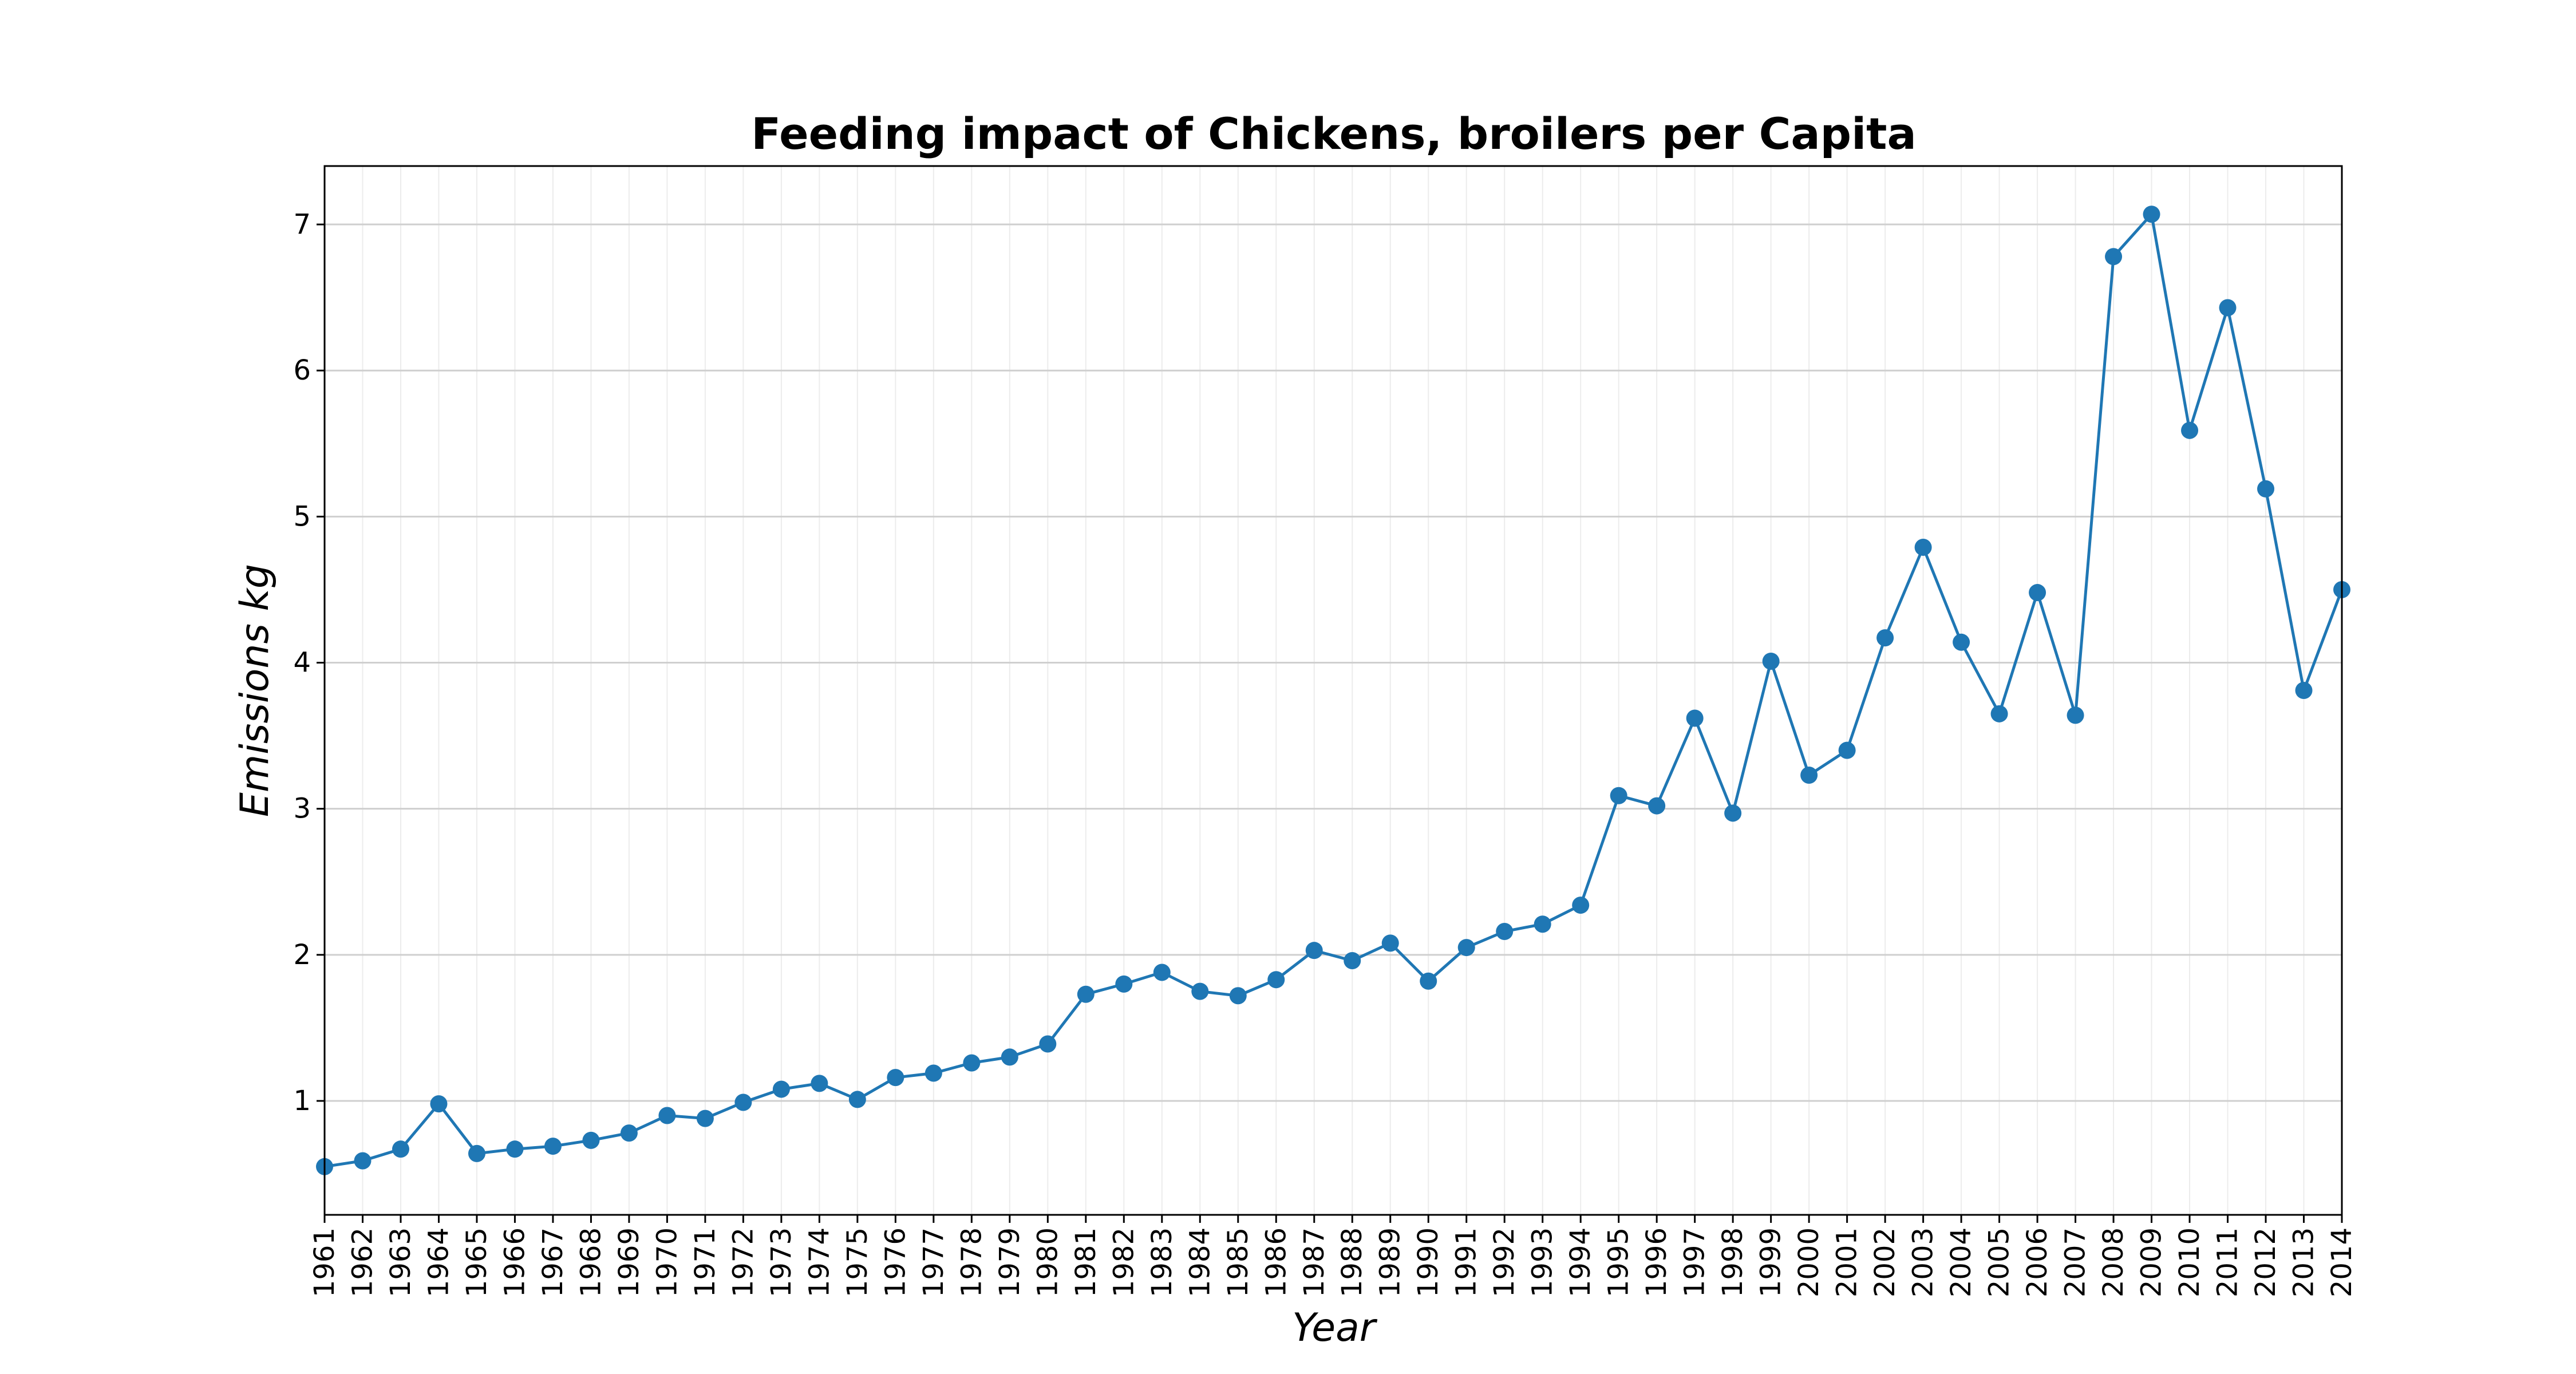 The width and height of the screenshot is (2576, 1374). Describe the element at coordinates (1390, 1262) in the screenshot. I see `x-tick-label: 1989` at that location.